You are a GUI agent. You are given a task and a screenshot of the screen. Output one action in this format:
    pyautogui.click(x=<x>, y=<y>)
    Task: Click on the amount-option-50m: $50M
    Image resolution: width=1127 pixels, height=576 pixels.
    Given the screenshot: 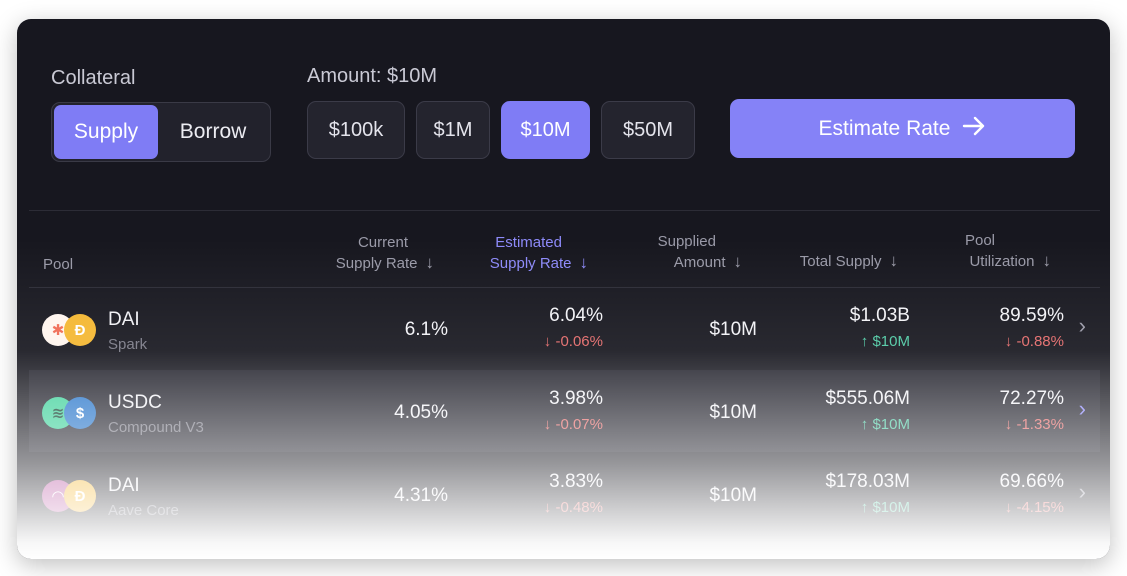 What is the action you would take?
    pyautogui.click(x=648, y=130)
    